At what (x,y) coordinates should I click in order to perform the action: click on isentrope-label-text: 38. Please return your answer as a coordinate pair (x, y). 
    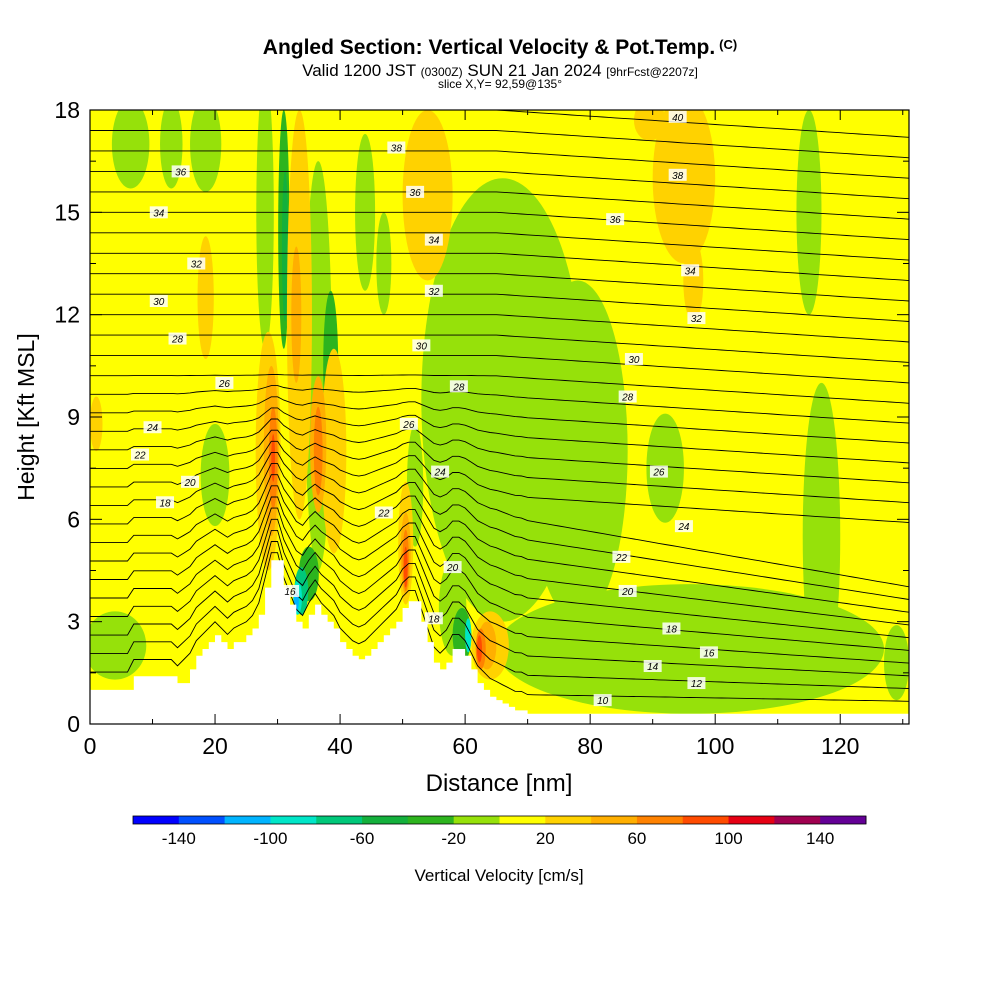
    Looking at the image, I should click on (678, 176).